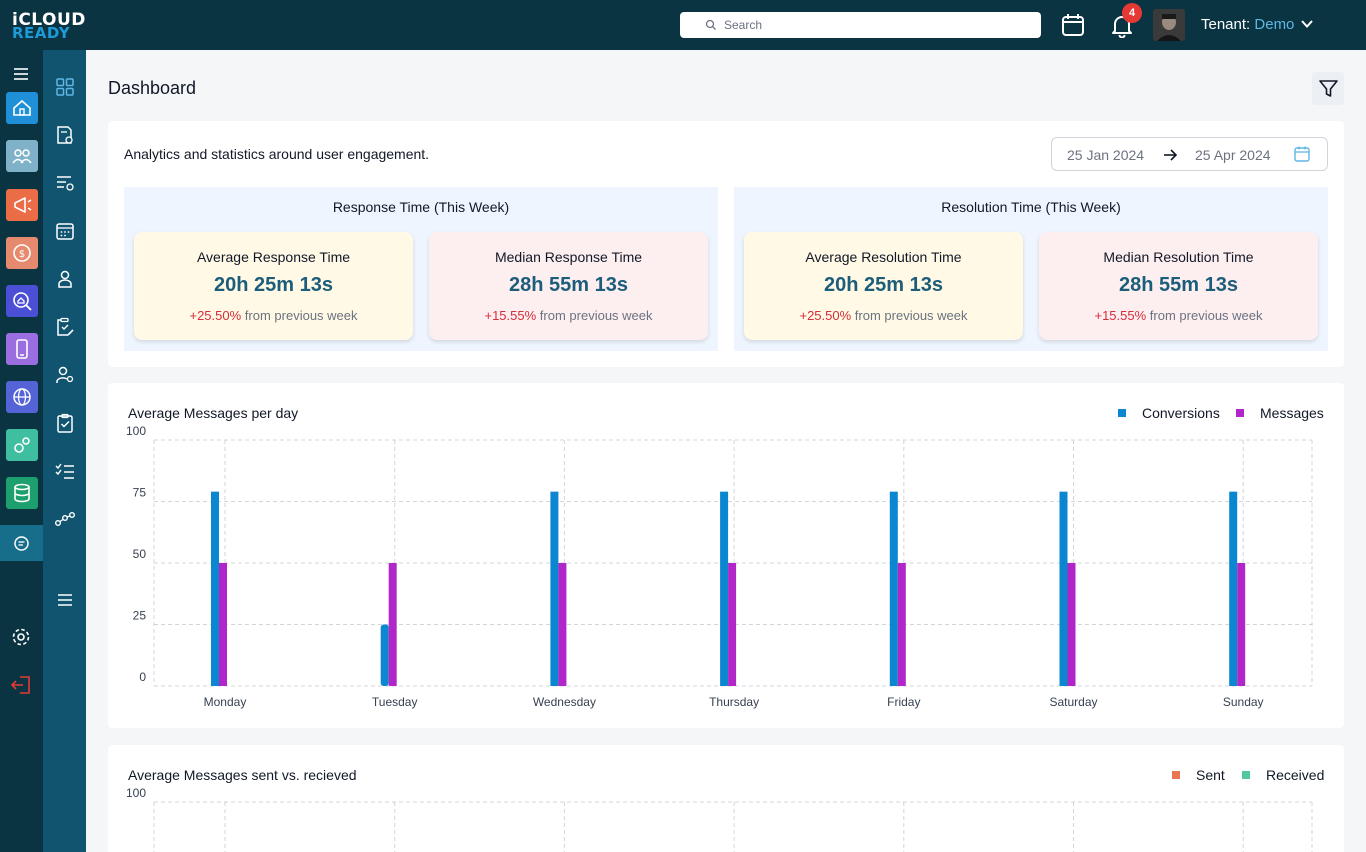  I want to click on x-tick-label: Wednesday, so click(564, 702).